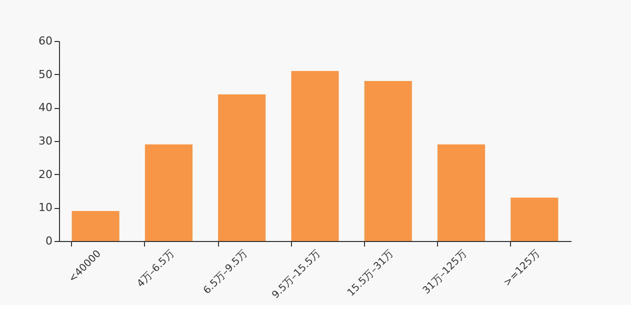 This screenshot has width=640, height=320. What do you see at coordinates (45, 207) in the screenshot?
I see `y-tick-label: 10` at bounding box center [45, 207].